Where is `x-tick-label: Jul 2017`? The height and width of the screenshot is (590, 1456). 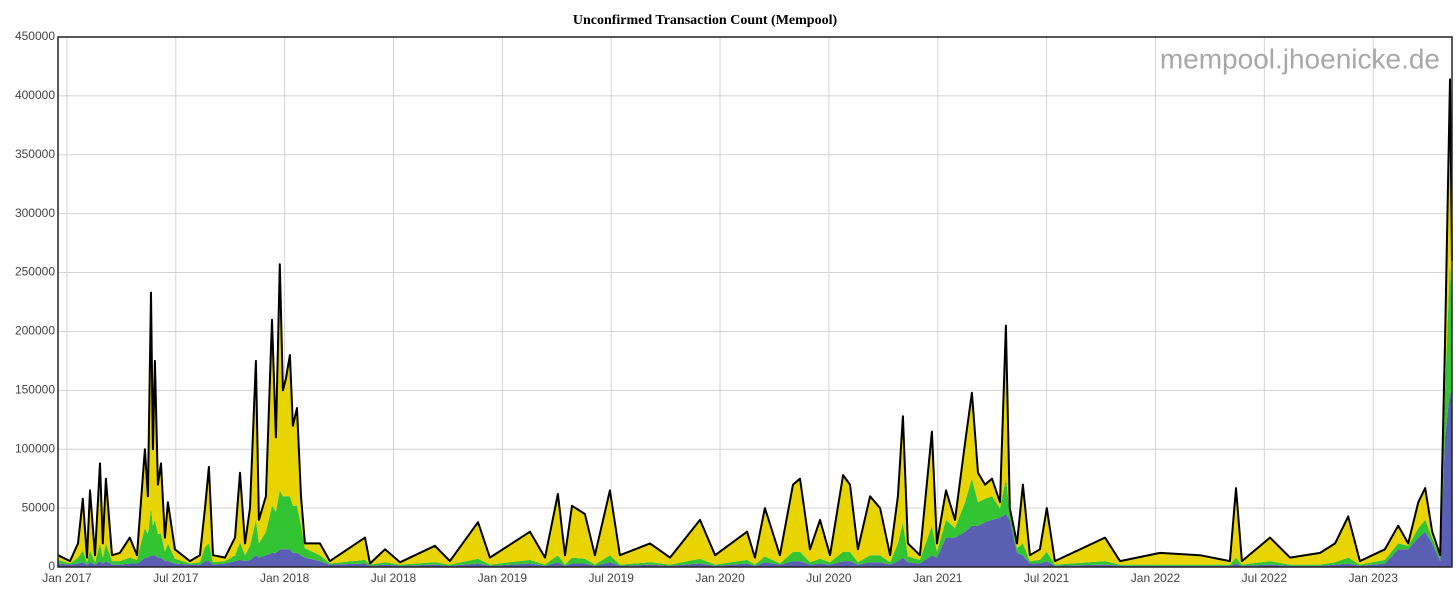
x-tick-label: Jul 2017 is located at coordinates (176, 578).